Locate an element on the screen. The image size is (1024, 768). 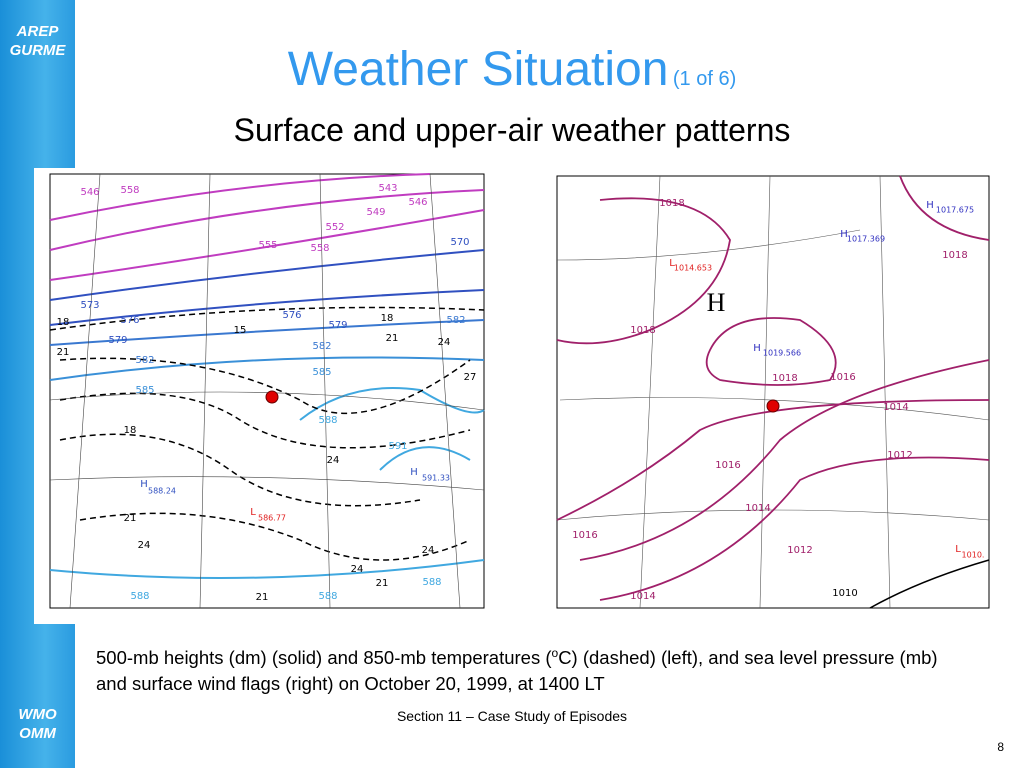
map-label: 591 is located at coordinates (397, 446).